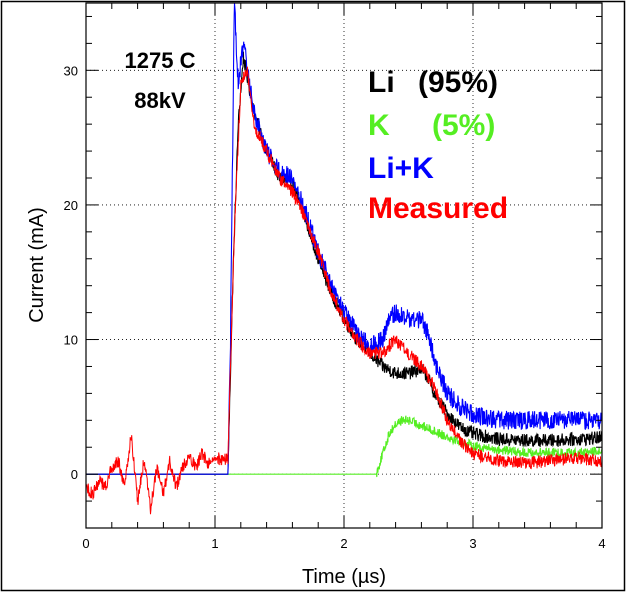 This screenshot has width=626, height=592. I want to click on y-tick-label: 20, so click(71, 205).